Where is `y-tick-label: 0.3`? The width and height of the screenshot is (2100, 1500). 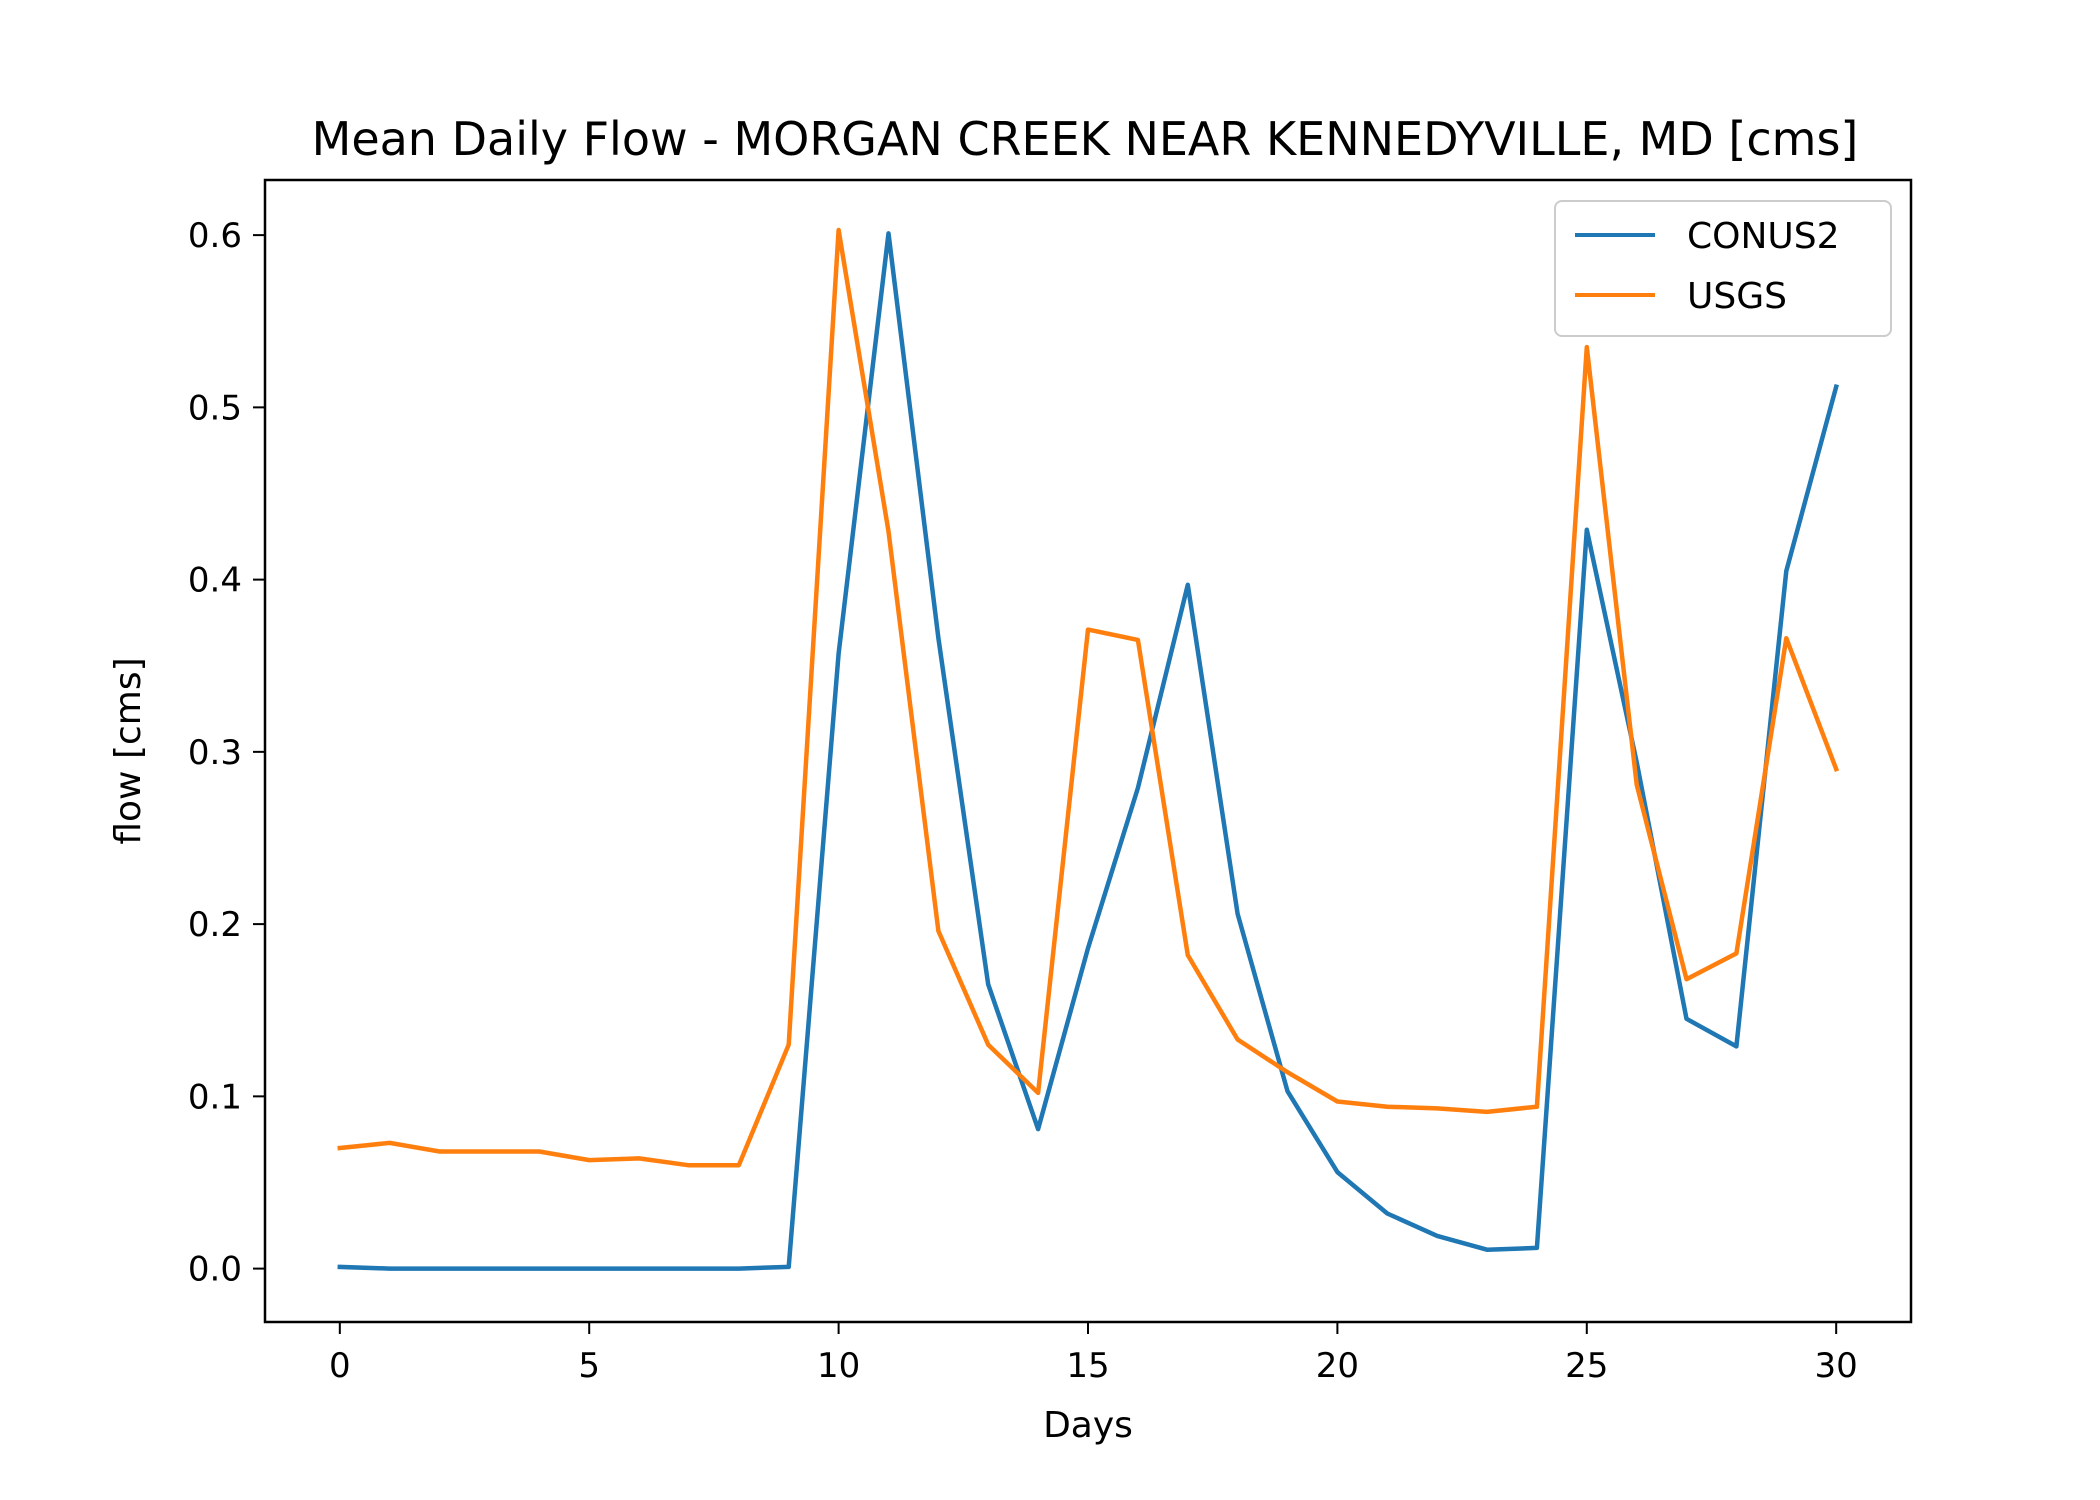
y-tick-label: 0.3 is located at coordinates (215, 753).